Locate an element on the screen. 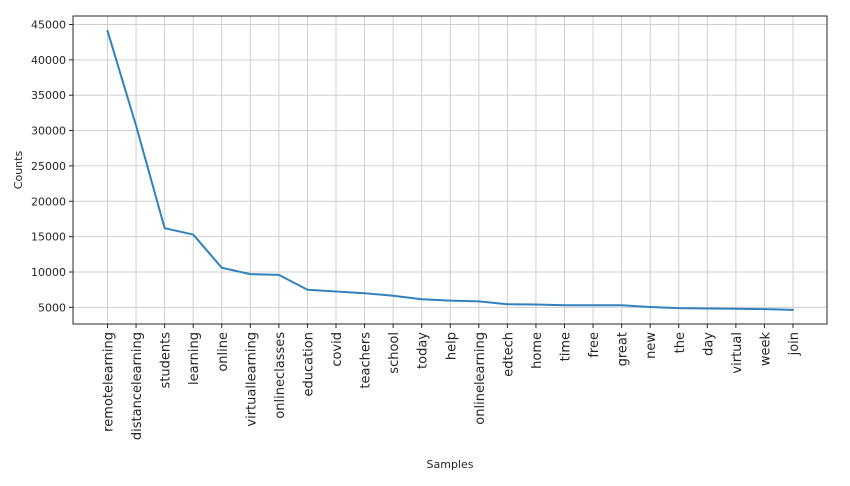 The height and width of the screenshot is (486, 850). y-tick-label: 40000 is located at coordinates (48, 60).